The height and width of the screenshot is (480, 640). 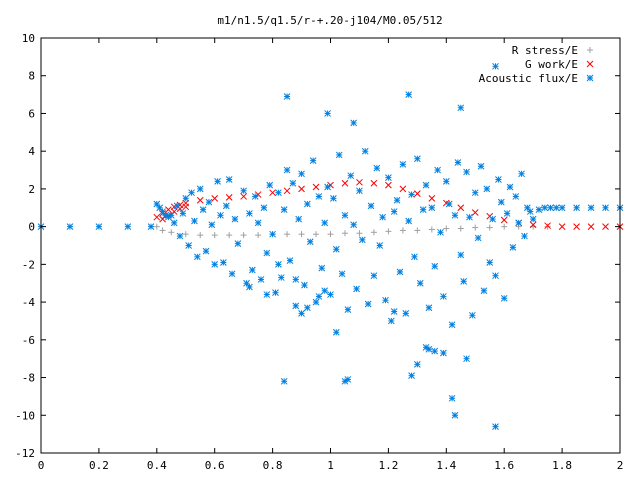 What do you see at coordinates (330, 465) in the screenshot?
I see `x-tick-label: 1` at bounding box center [330, 465].